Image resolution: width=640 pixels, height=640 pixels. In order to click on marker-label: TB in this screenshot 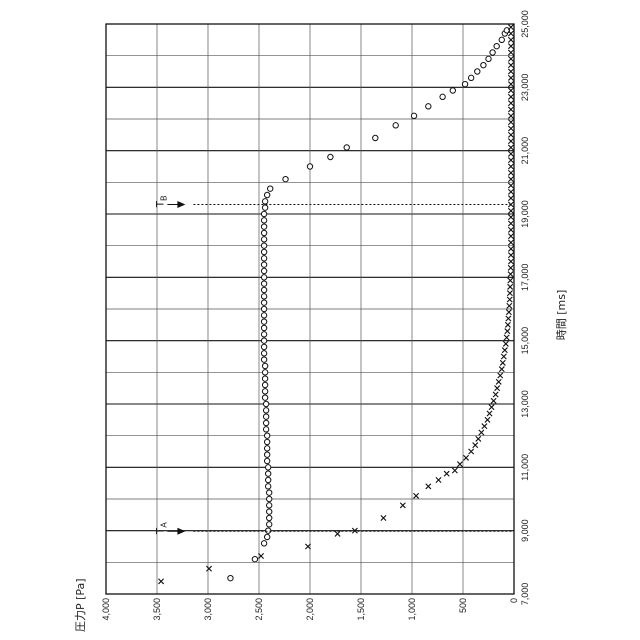, I will do `click(161, 201)`.